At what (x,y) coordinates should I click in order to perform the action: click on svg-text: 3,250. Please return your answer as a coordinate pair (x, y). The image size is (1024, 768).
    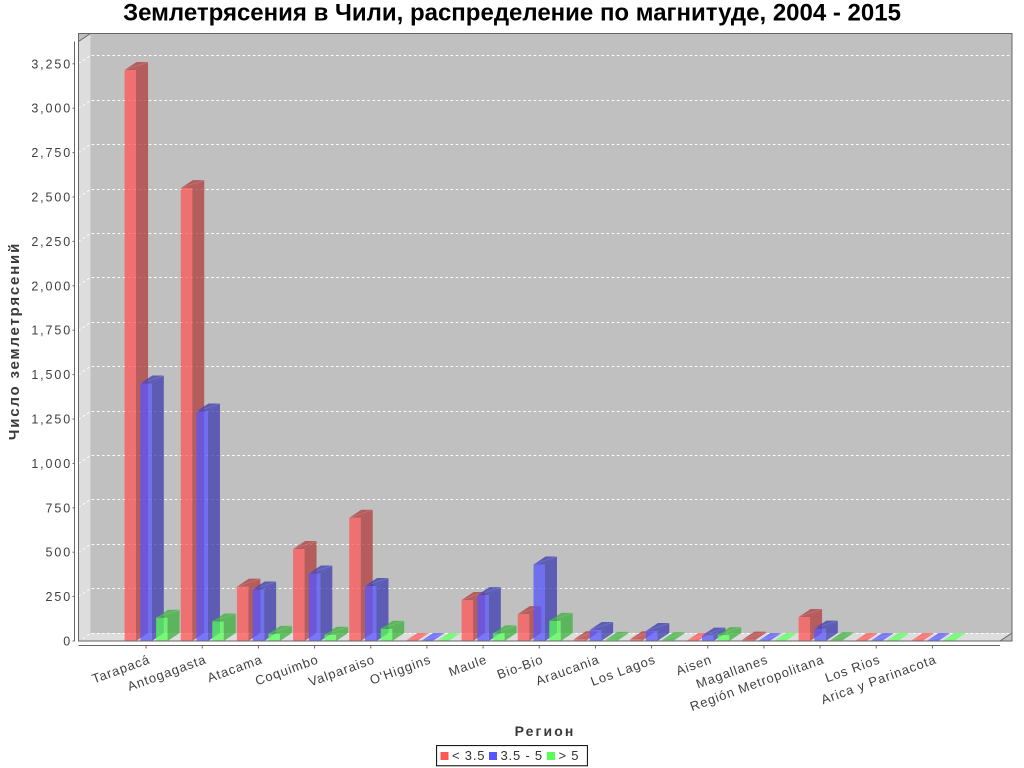
    Looking at the image, I should click on (51, 64).